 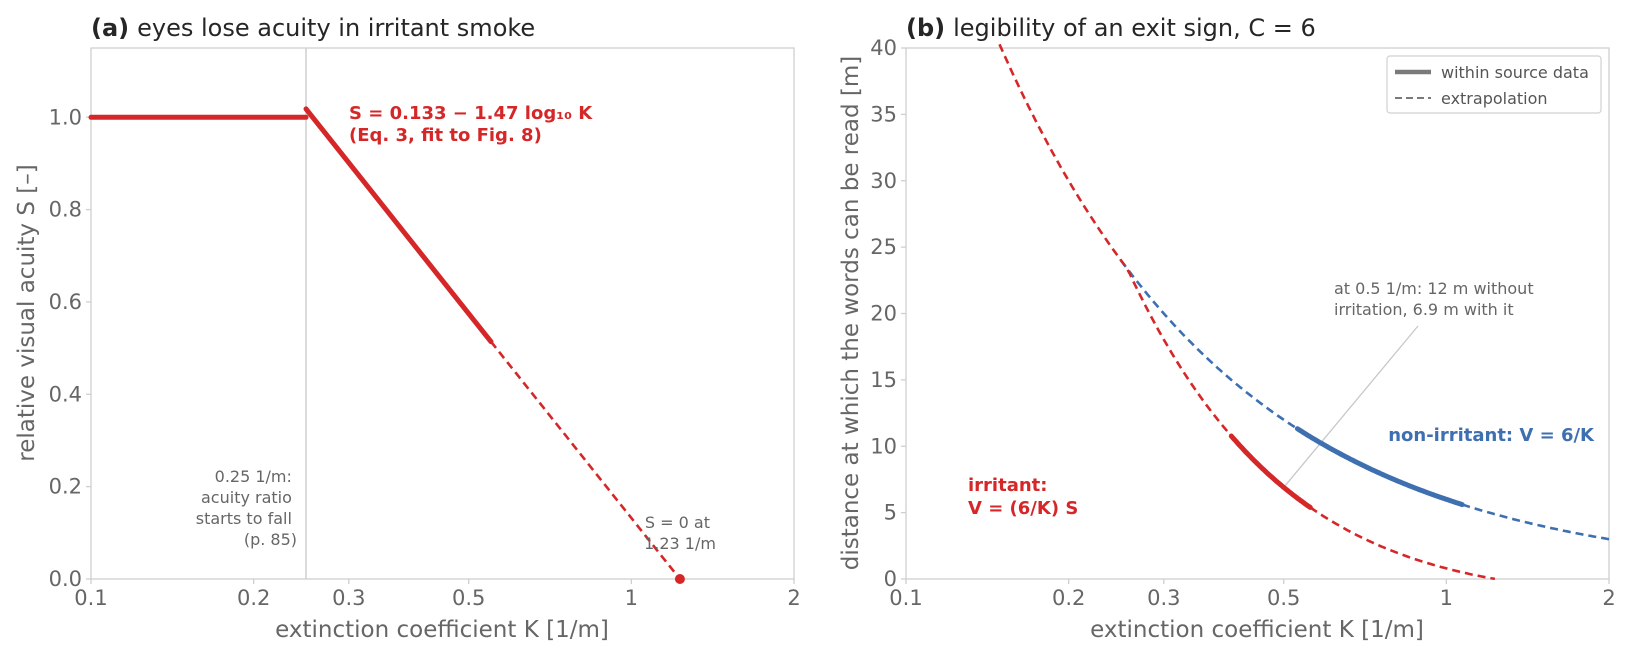 What do you see at coordinates (890, 579) in the screenshot?
I see `panel-b-y-tick-label: 0` at bounding box center [890, 579].